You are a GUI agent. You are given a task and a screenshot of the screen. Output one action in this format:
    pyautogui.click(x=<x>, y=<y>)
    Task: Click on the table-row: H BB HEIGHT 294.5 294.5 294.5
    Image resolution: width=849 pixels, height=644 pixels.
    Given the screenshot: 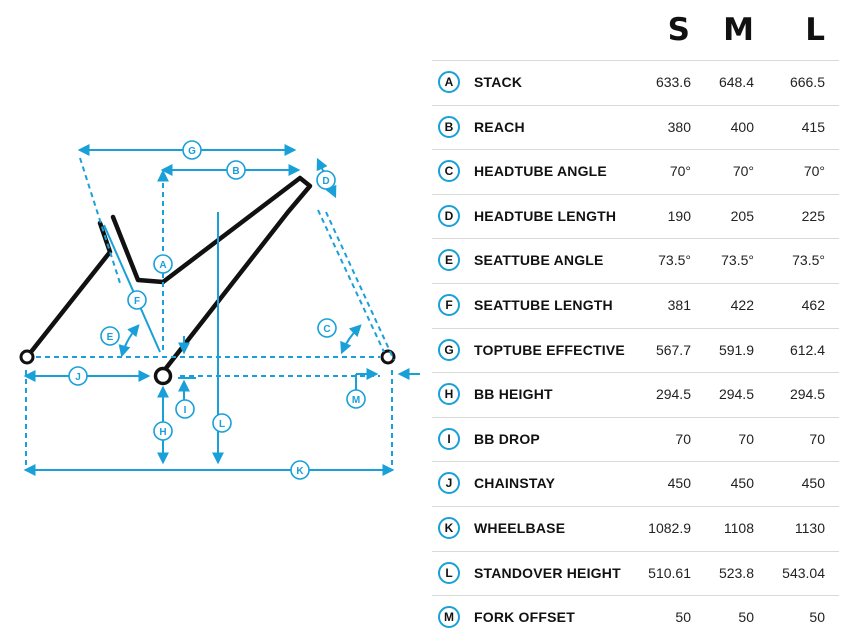 What is the action you would take?
    pyautogui.click(x=635, y=394)
    